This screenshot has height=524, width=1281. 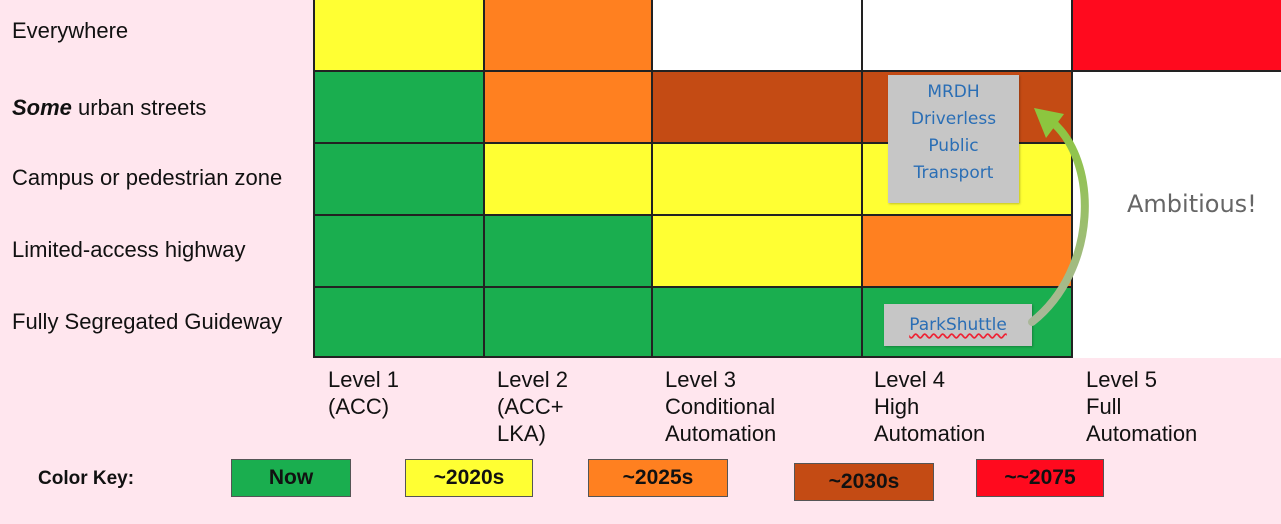 I want to click on column-label-line: Level 1, so click(x=363, y=379).